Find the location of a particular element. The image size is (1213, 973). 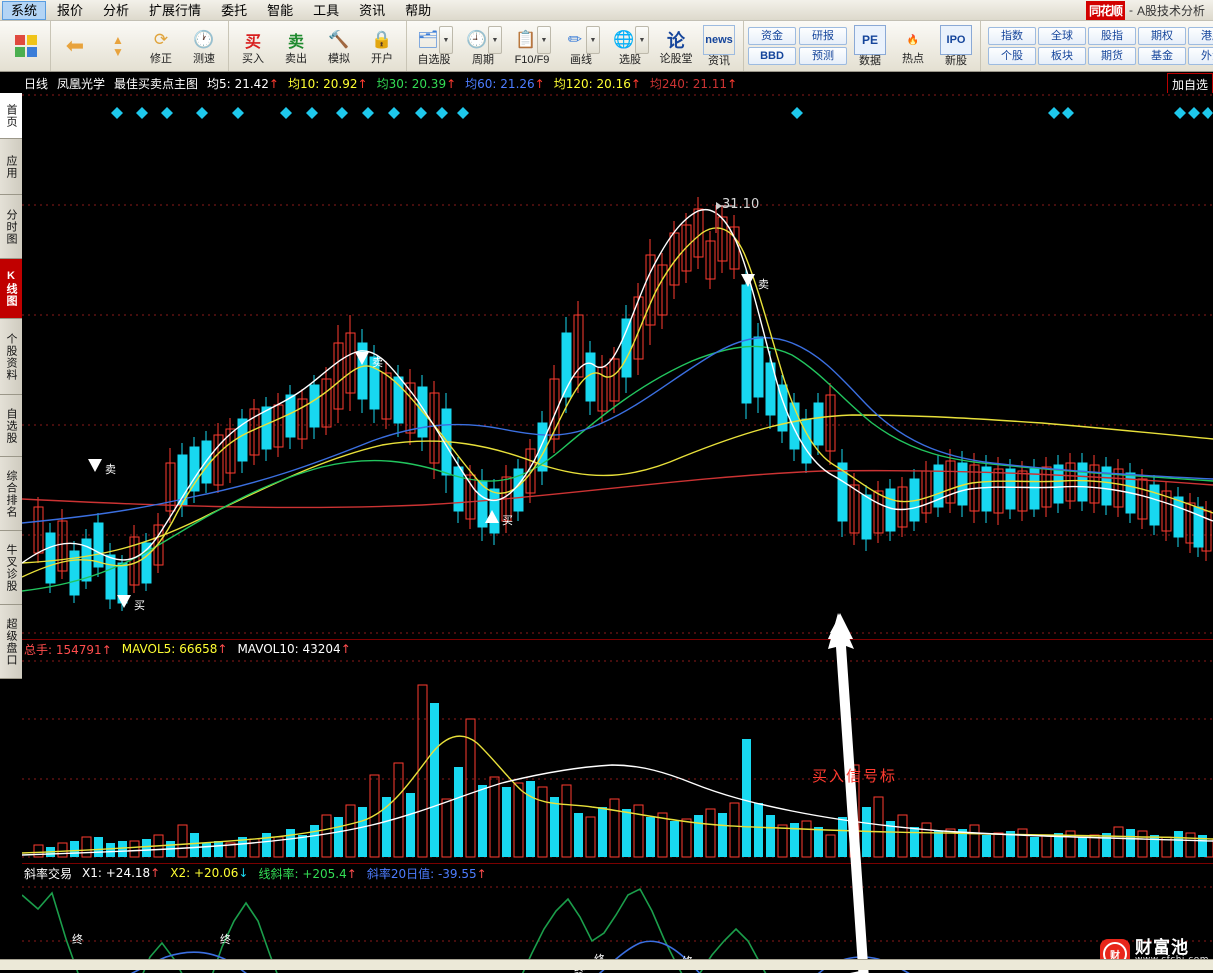

data-button: PE 数据 is located at coordinates (870, 46).